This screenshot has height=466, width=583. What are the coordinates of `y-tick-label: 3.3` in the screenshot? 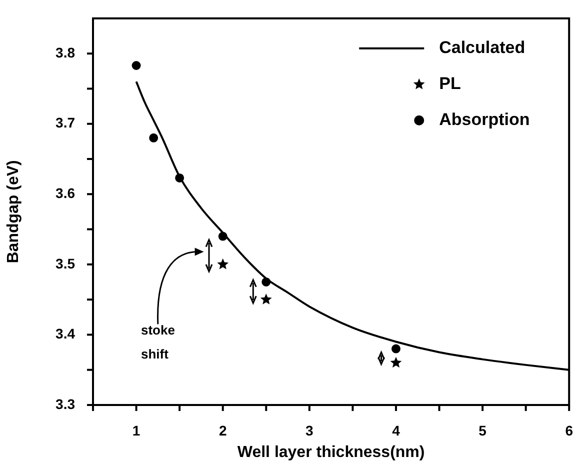 It's located at (66, 404).